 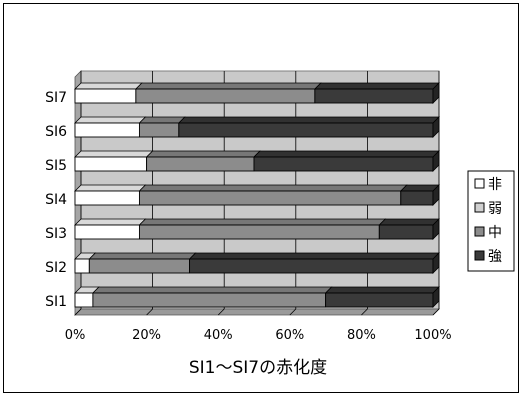 What do you see at coordinates (495, 233) in the screenshot?
I see `legend-label: 中` at bounding box center [495, 233].